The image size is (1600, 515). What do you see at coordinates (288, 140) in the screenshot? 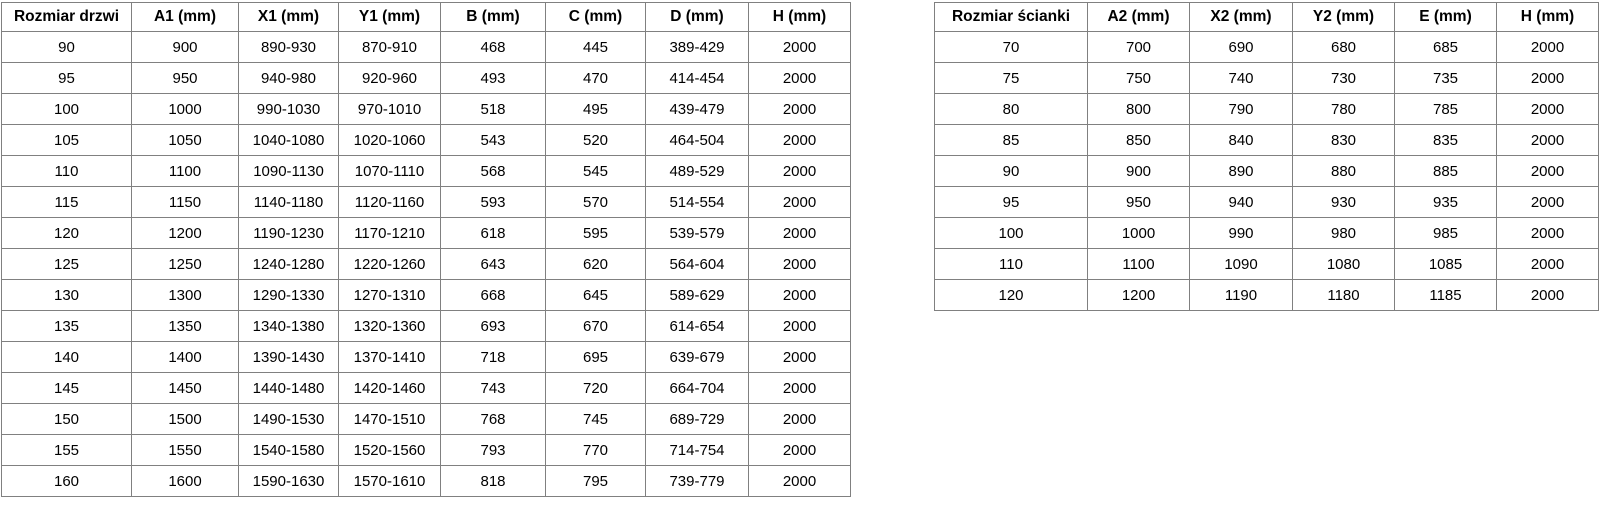
I see `table-cell: 1040-1080` at bounding box center [288, 140].